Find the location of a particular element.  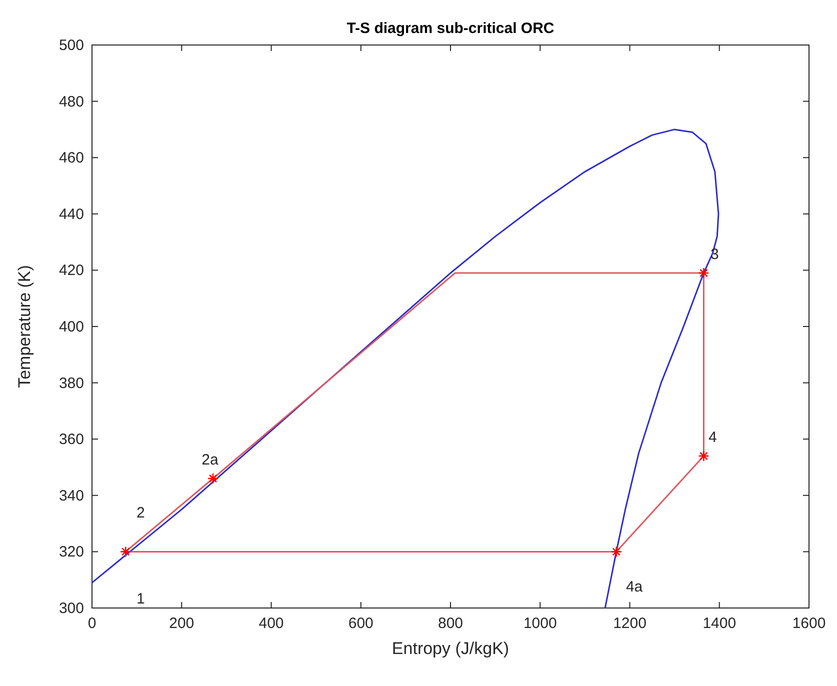

x-tick-label: 1000 is located at coordinates (540, 623).